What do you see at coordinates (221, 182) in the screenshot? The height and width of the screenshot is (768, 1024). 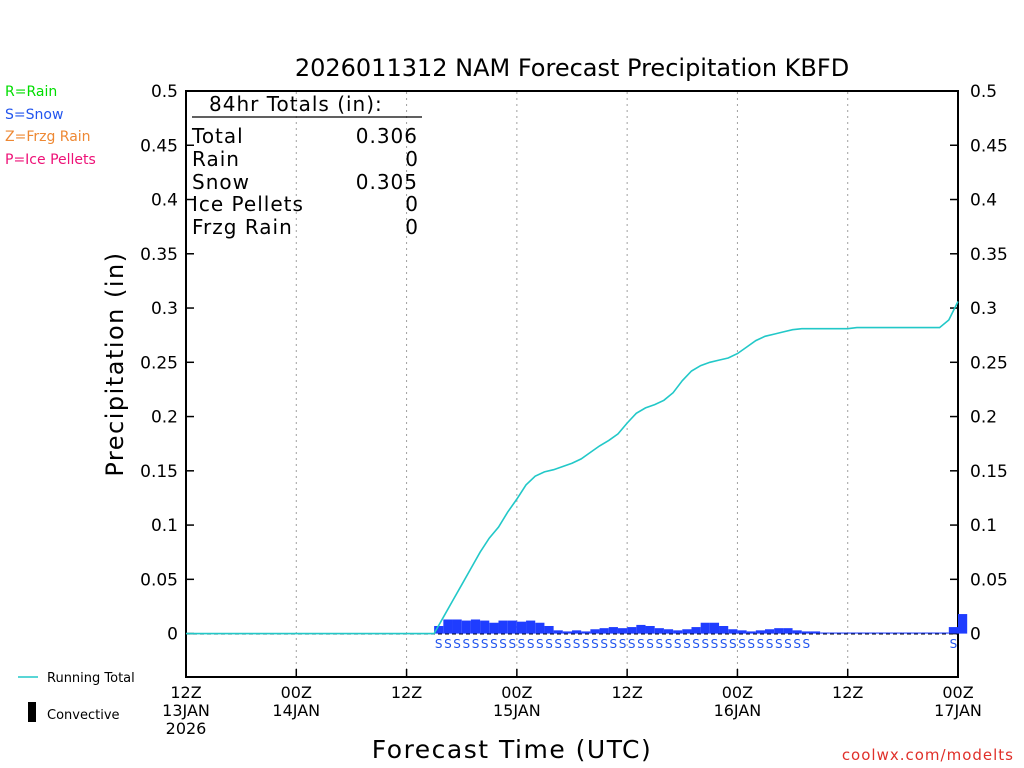 I see `totals-label-snow: Snow` at bounding box center [221, 182].